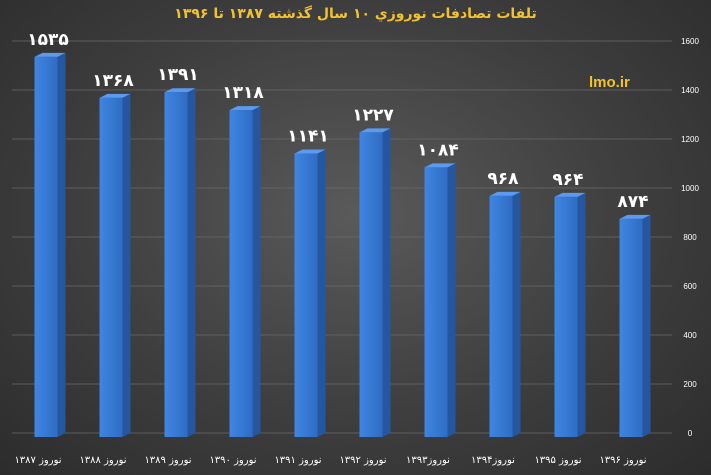 The image size is (711, 475). Describe the element at coordinates (167, 460) in the screenshot. I see `x-tick-label: نوروز ۱۳۸۹` at that location.